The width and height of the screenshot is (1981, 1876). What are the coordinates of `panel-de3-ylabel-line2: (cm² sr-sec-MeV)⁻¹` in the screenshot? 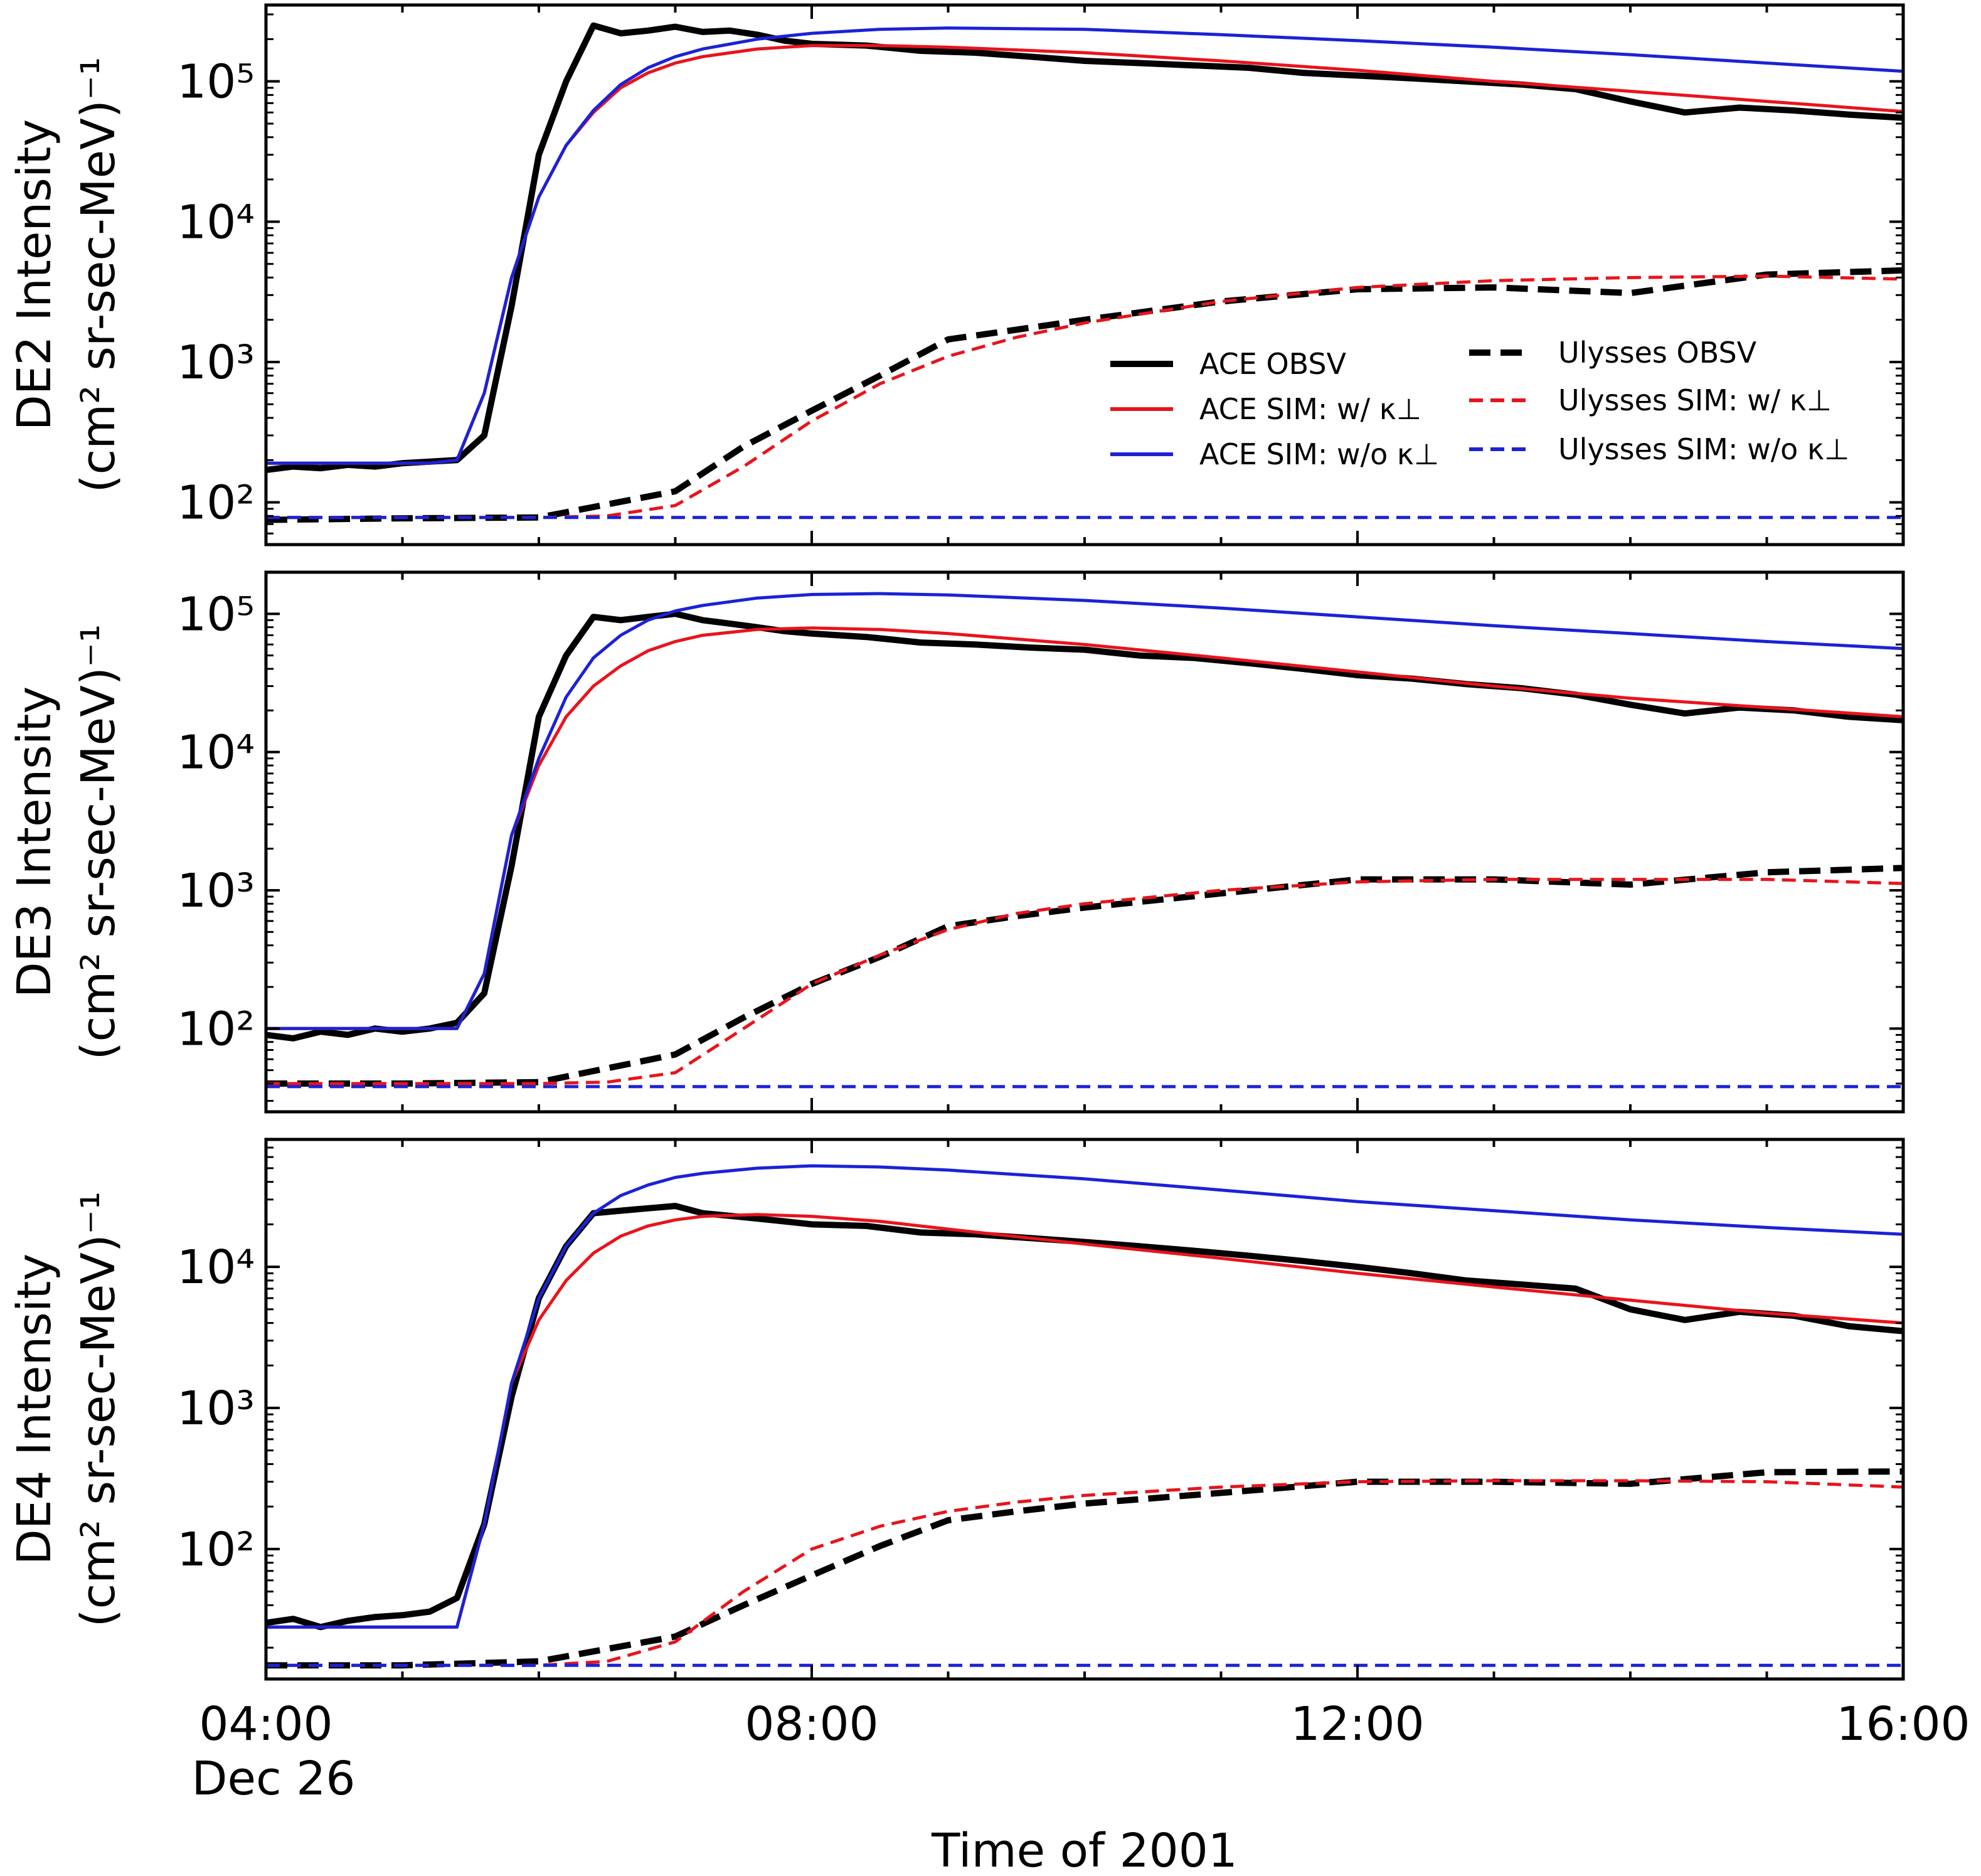 It's located at (98, 842).